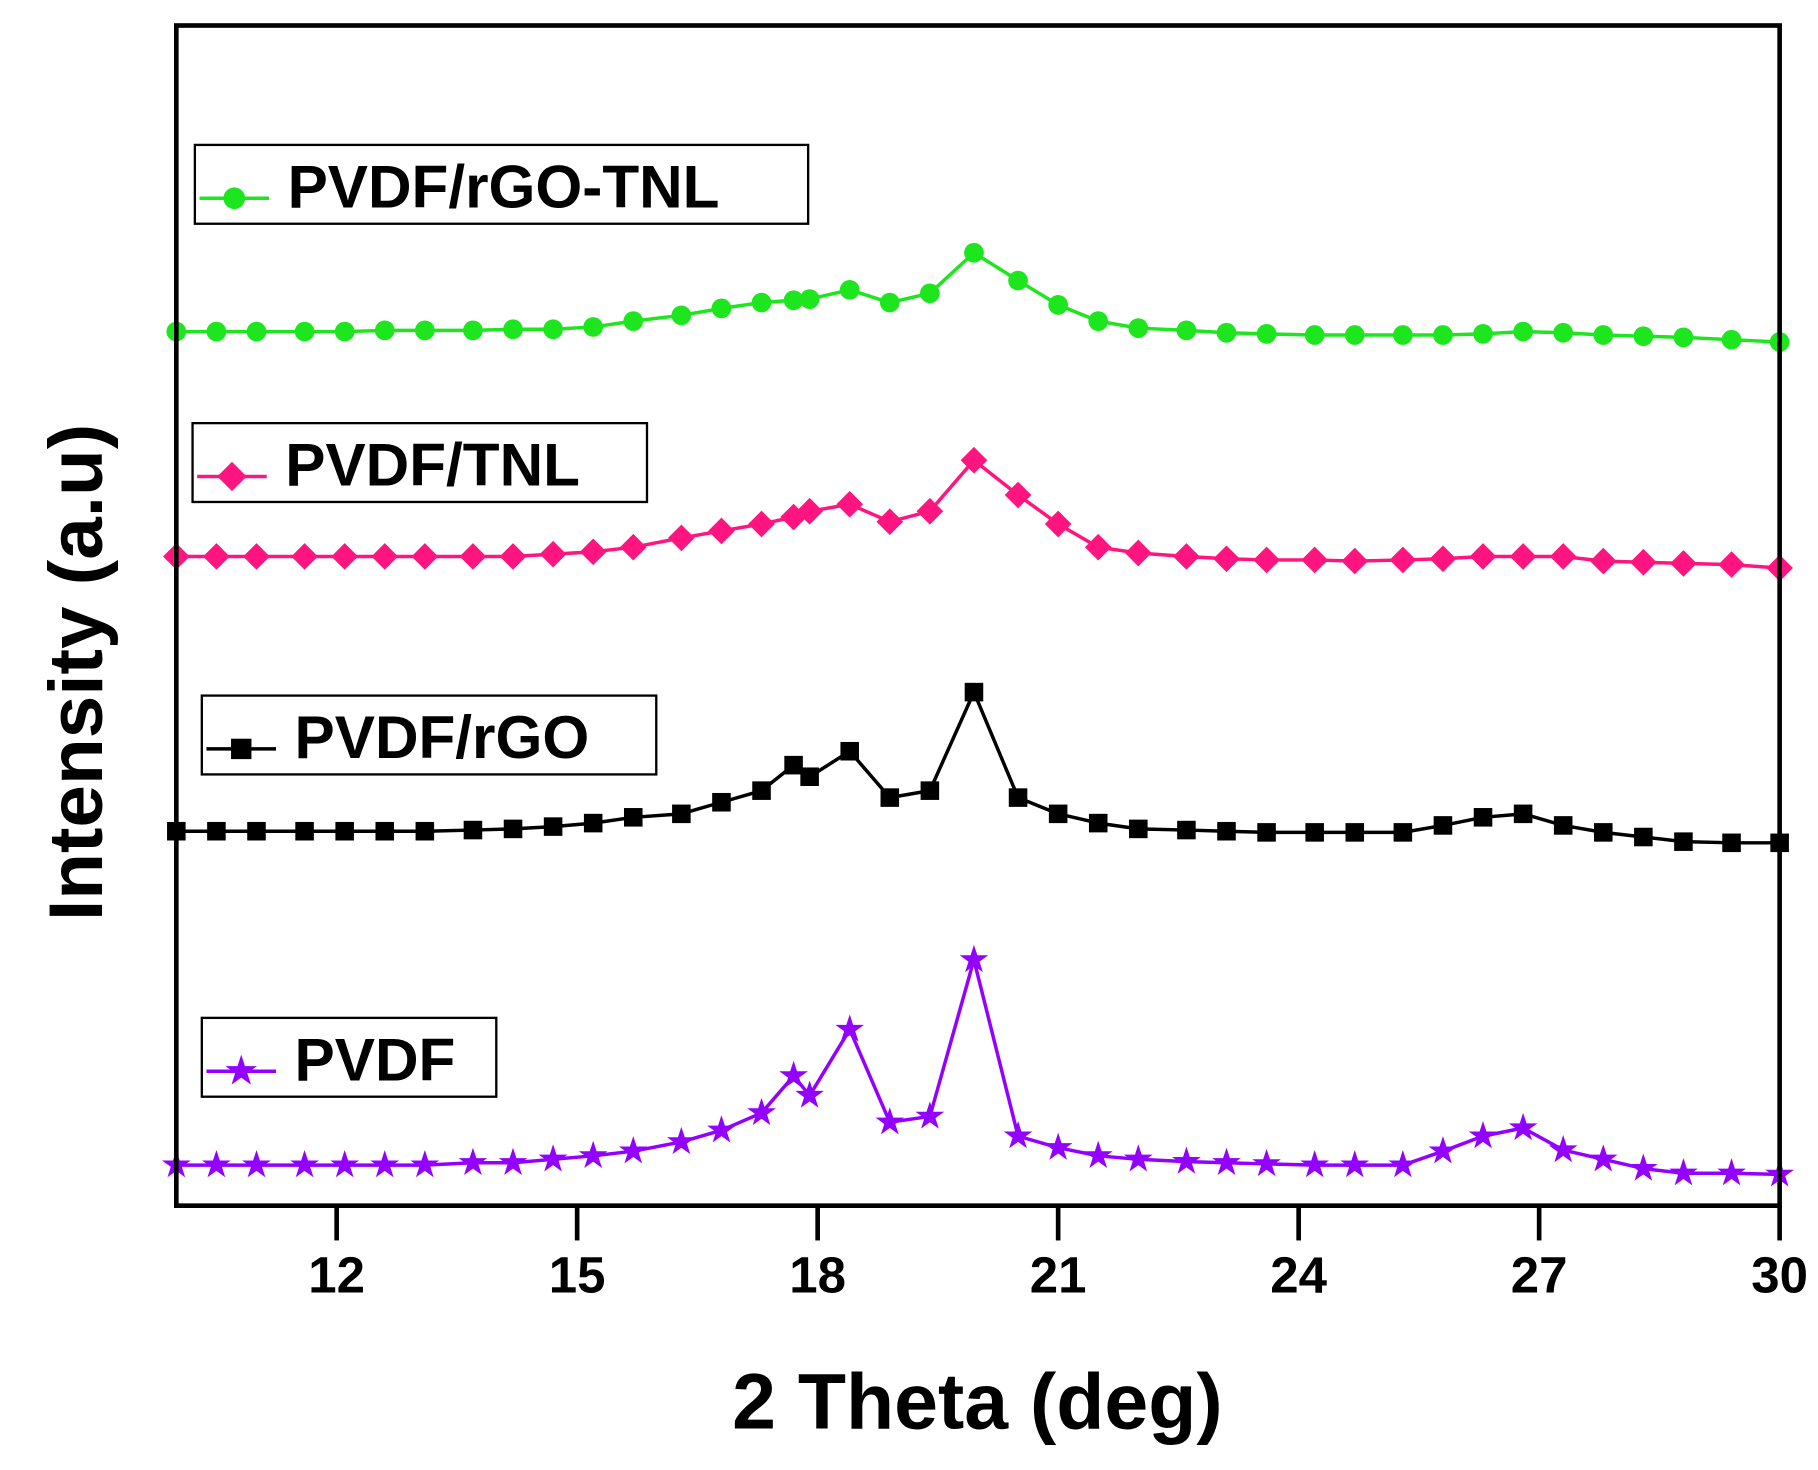 The width and height of the screenshot is (1818, 1470). What do you see at coordinates (76, 672) in the screenshot?
I see `y-axis-label: Intensity (a.u)` at bounding box center [76, 672].